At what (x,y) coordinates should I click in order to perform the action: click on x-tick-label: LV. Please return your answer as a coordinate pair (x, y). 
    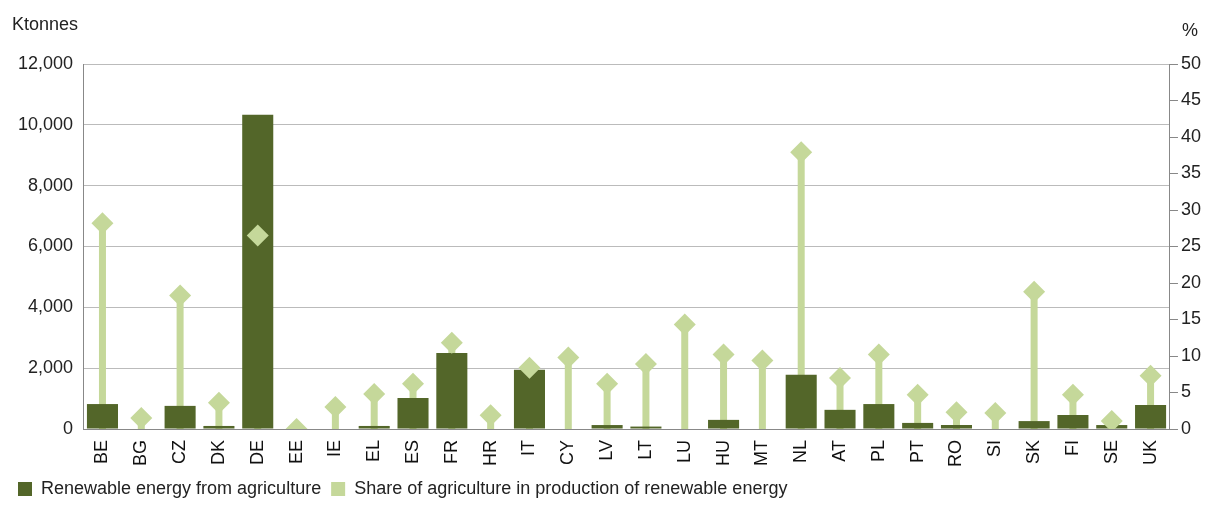
    Looking at the image, I should click on (606, 450).